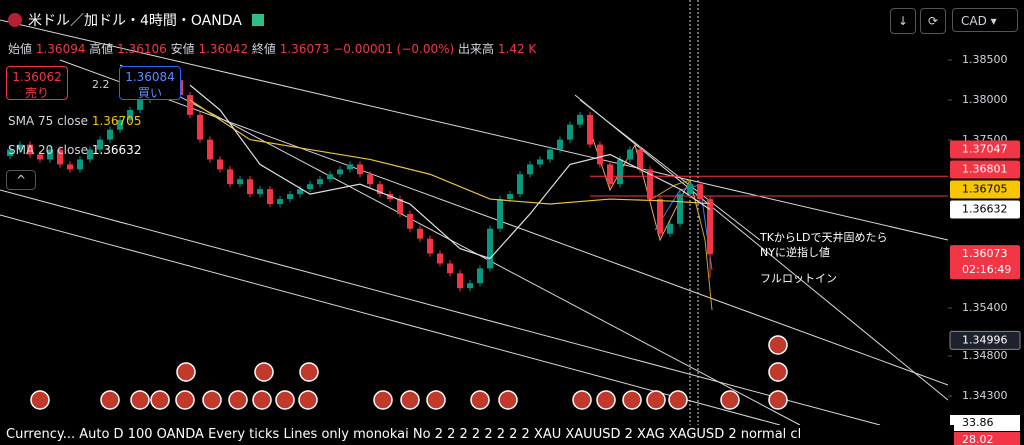  Describe the element at coordinates (903, 21) in the screenshot. I see `download-button: ↓` at that location.